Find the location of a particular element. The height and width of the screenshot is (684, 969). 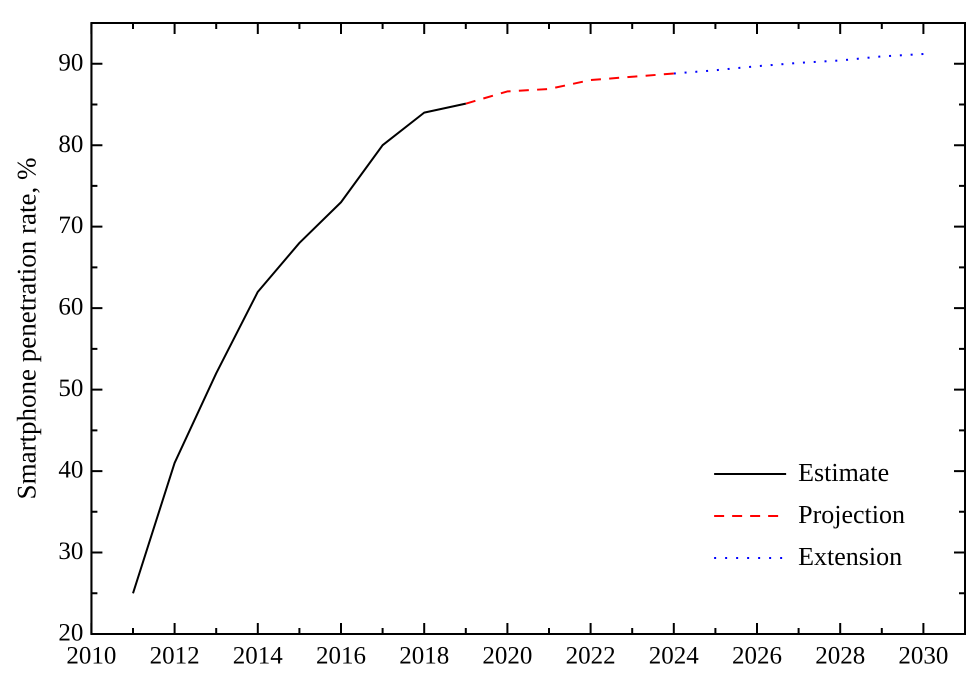

x-tick-label: 2014 is located at coordinates (258, 656).